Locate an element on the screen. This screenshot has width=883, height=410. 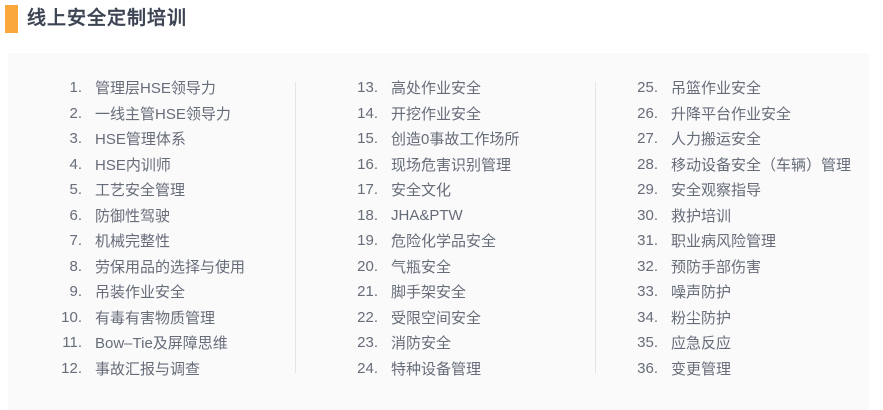
item-number: 7. is located at coordinates (75, 241).